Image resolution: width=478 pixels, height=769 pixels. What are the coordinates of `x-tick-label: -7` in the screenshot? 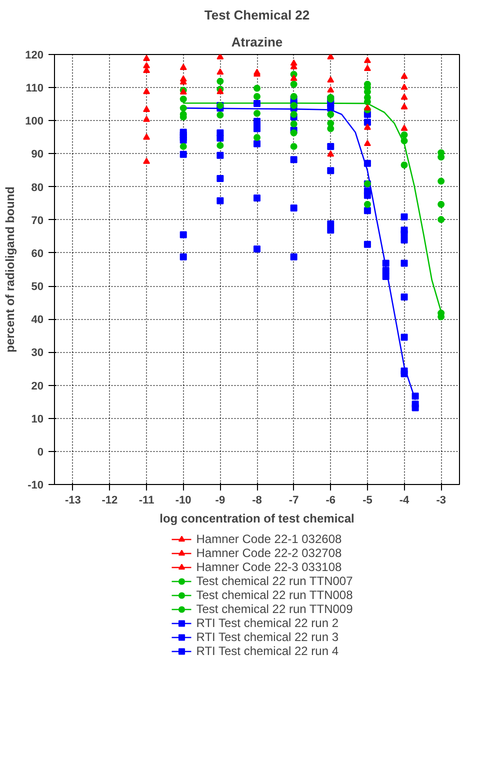 It's located at (293, 500).